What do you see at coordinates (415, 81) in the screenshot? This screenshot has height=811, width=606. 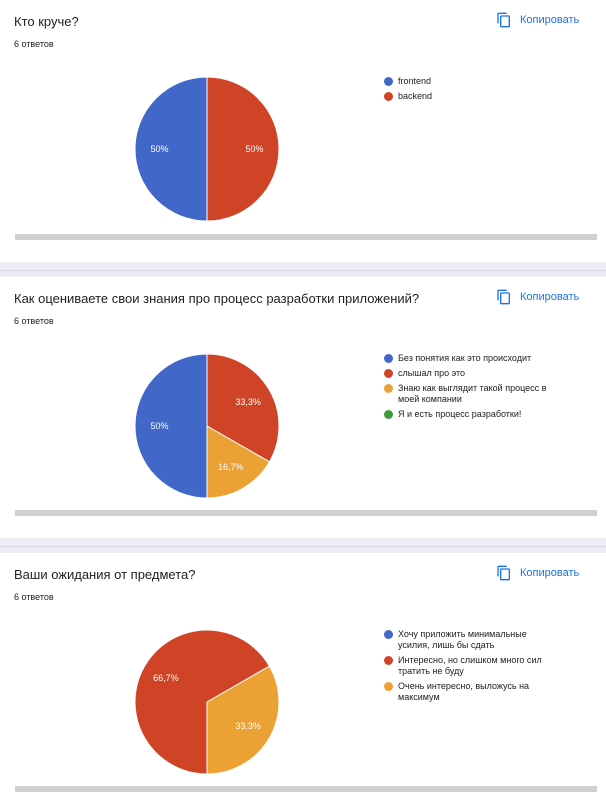 I see `legend-label: frontend` at bounding box center [415, 81].